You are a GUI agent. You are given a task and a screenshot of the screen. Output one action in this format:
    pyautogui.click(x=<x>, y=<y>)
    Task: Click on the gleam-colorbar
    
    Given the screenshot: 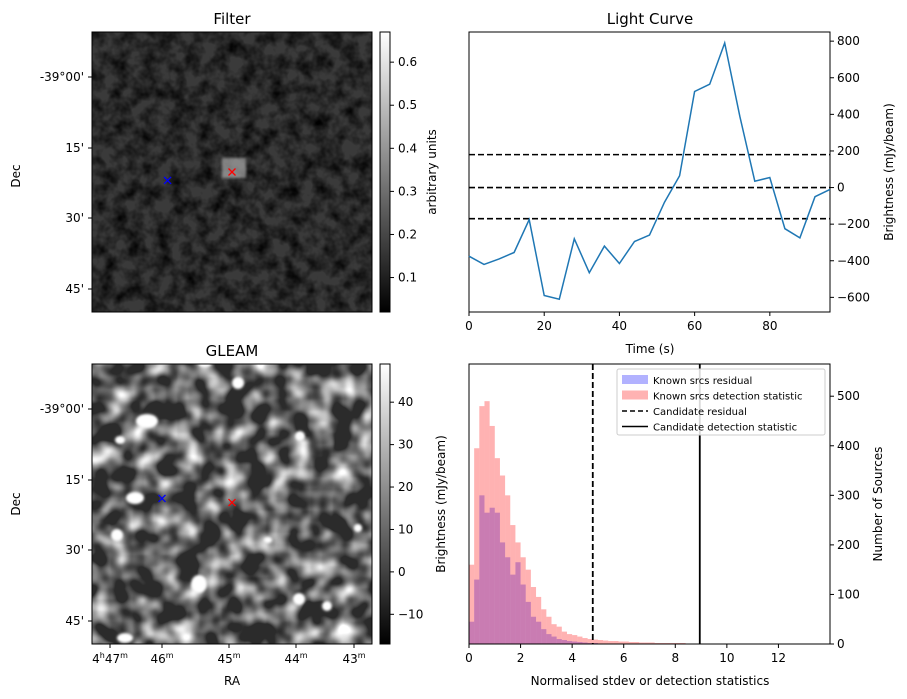 What is the action you would take?
    pyautogui.click(x=385, y=504)
    